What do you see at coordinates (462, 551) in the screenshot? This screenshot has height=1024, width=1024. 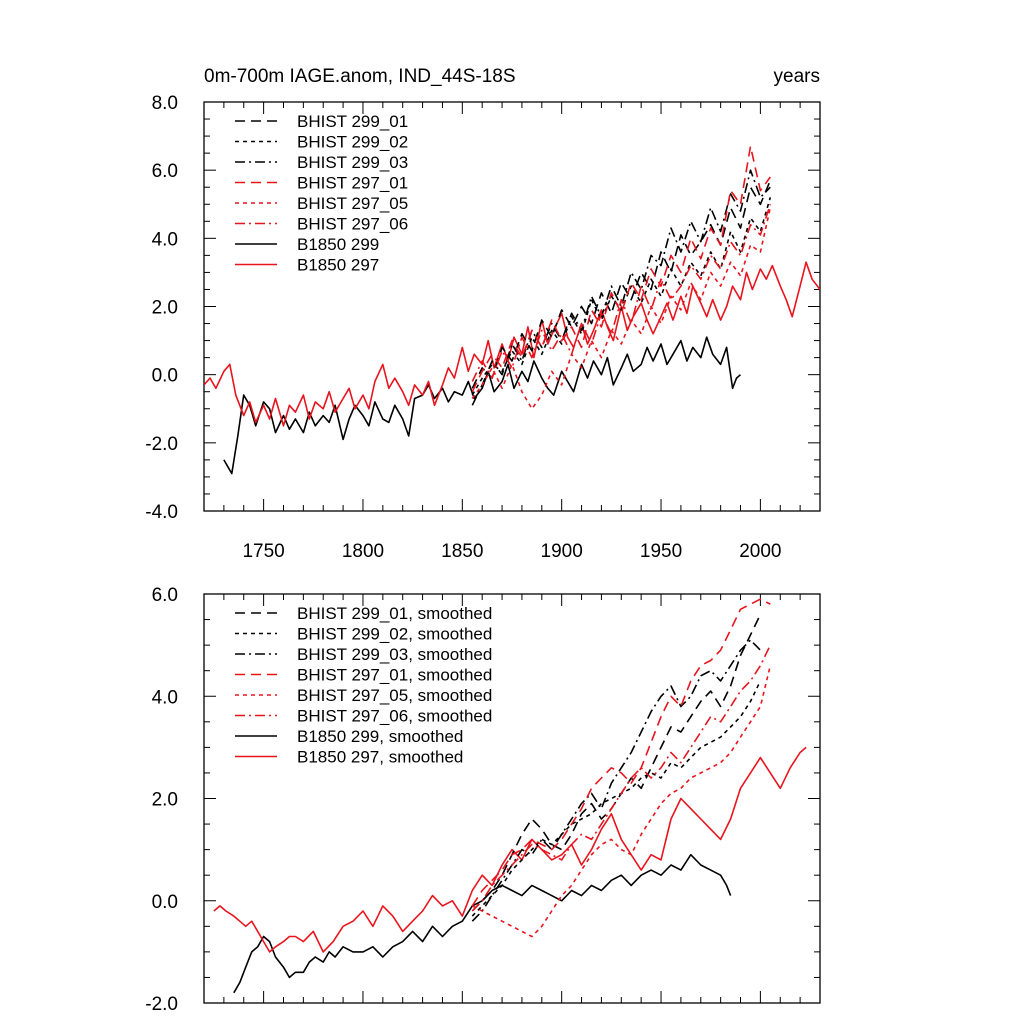 I see `x-tick-label: 1850` at bounding box center [462, 551].